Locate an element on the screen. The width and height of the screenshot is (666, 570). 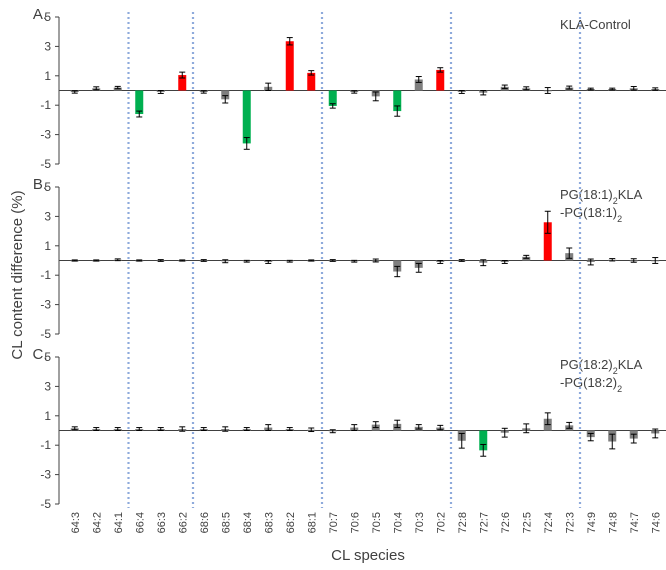
bar-68:4 is located at coordinates (246, 117).